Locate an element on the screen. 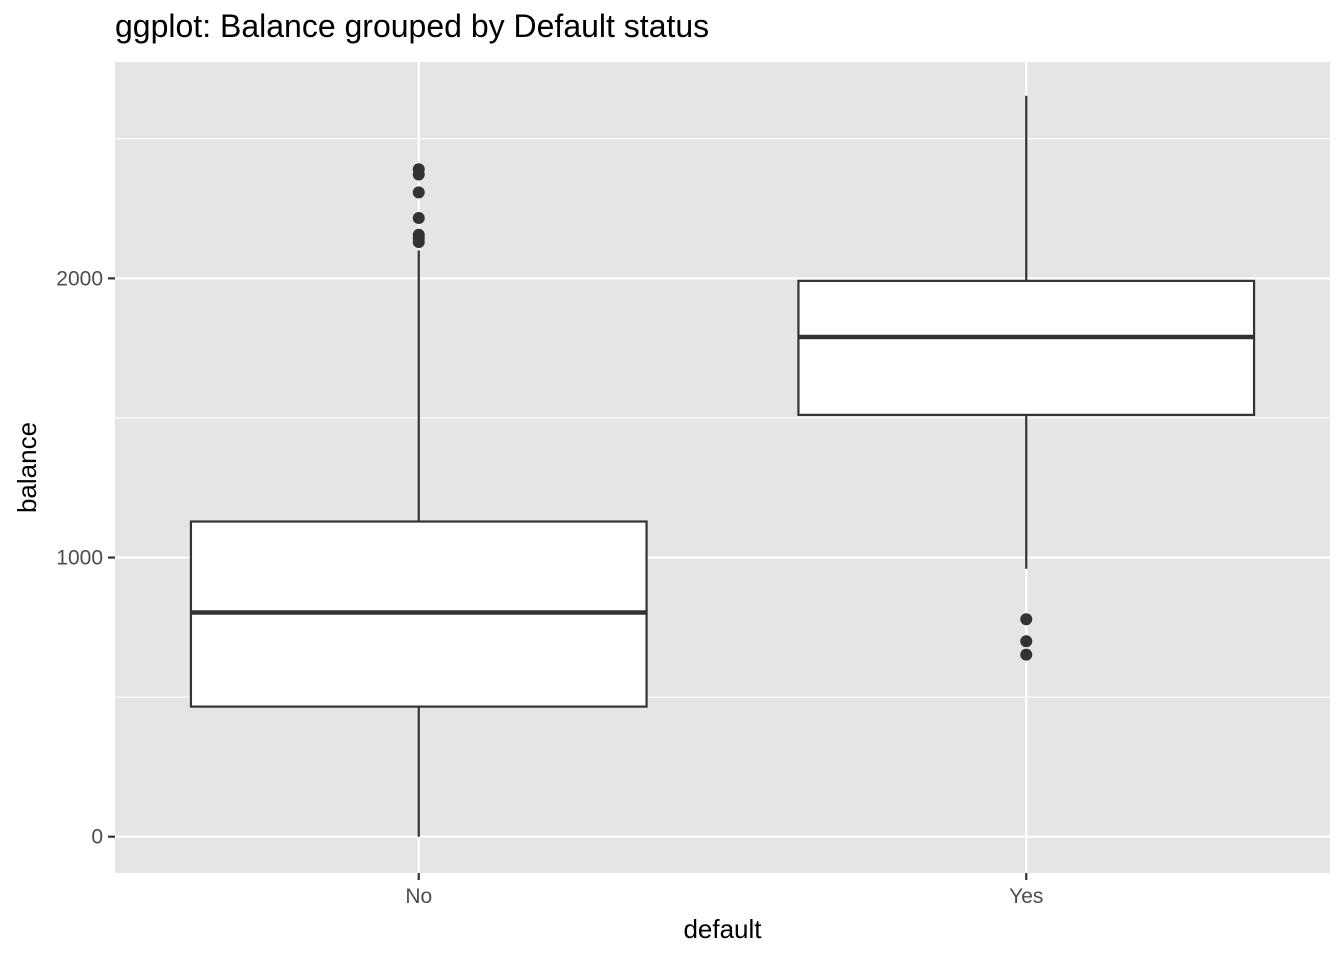  iqr-box is located at coordinates (1026, 347).